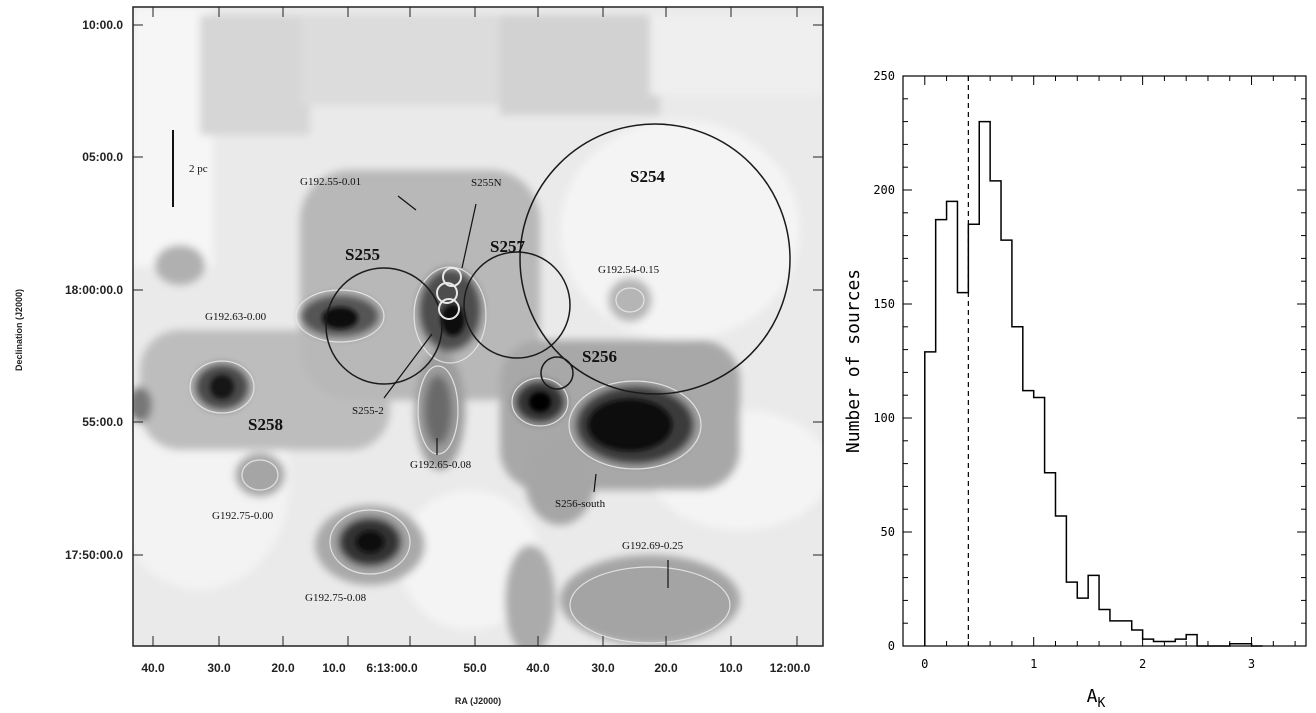 The image size is (1316, 713). Describe the element at coordinates (1102, 703) in the screenshot. I see `xlabel-subscript: K` at that location.